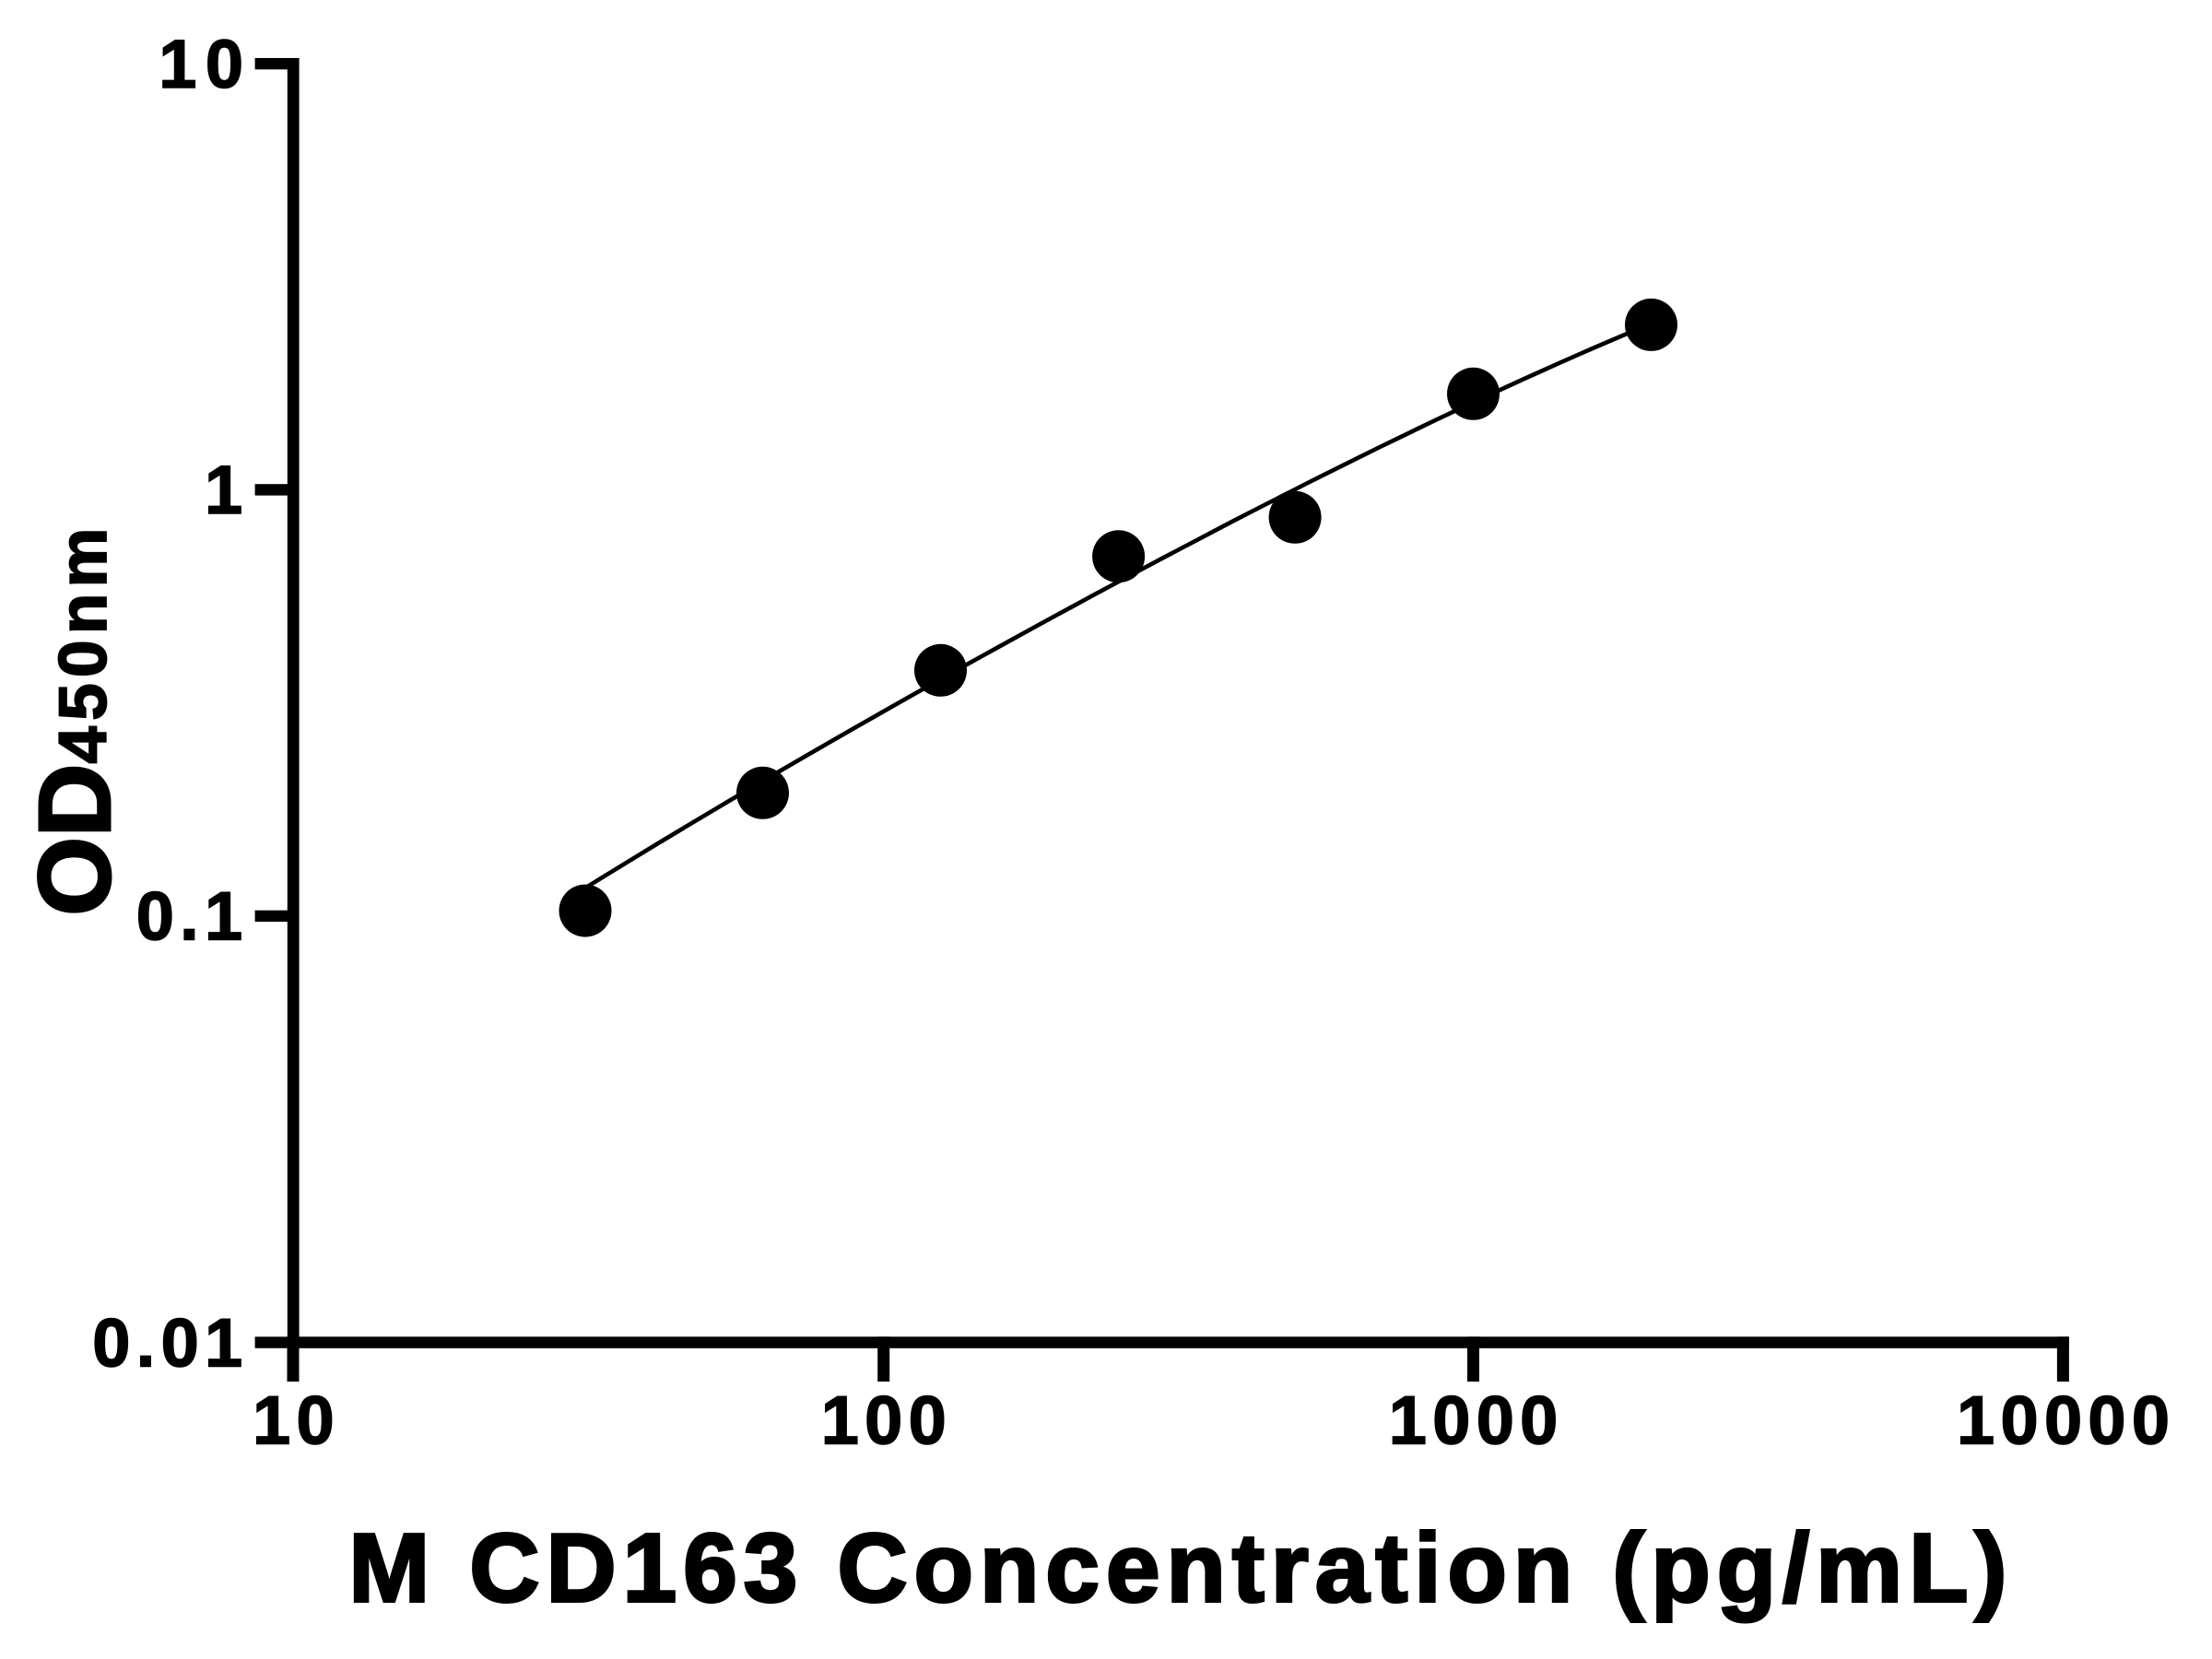 This screenshot has width=2212, height=1659. I want to click on svg-text: 10000, so click(2066, 1420).